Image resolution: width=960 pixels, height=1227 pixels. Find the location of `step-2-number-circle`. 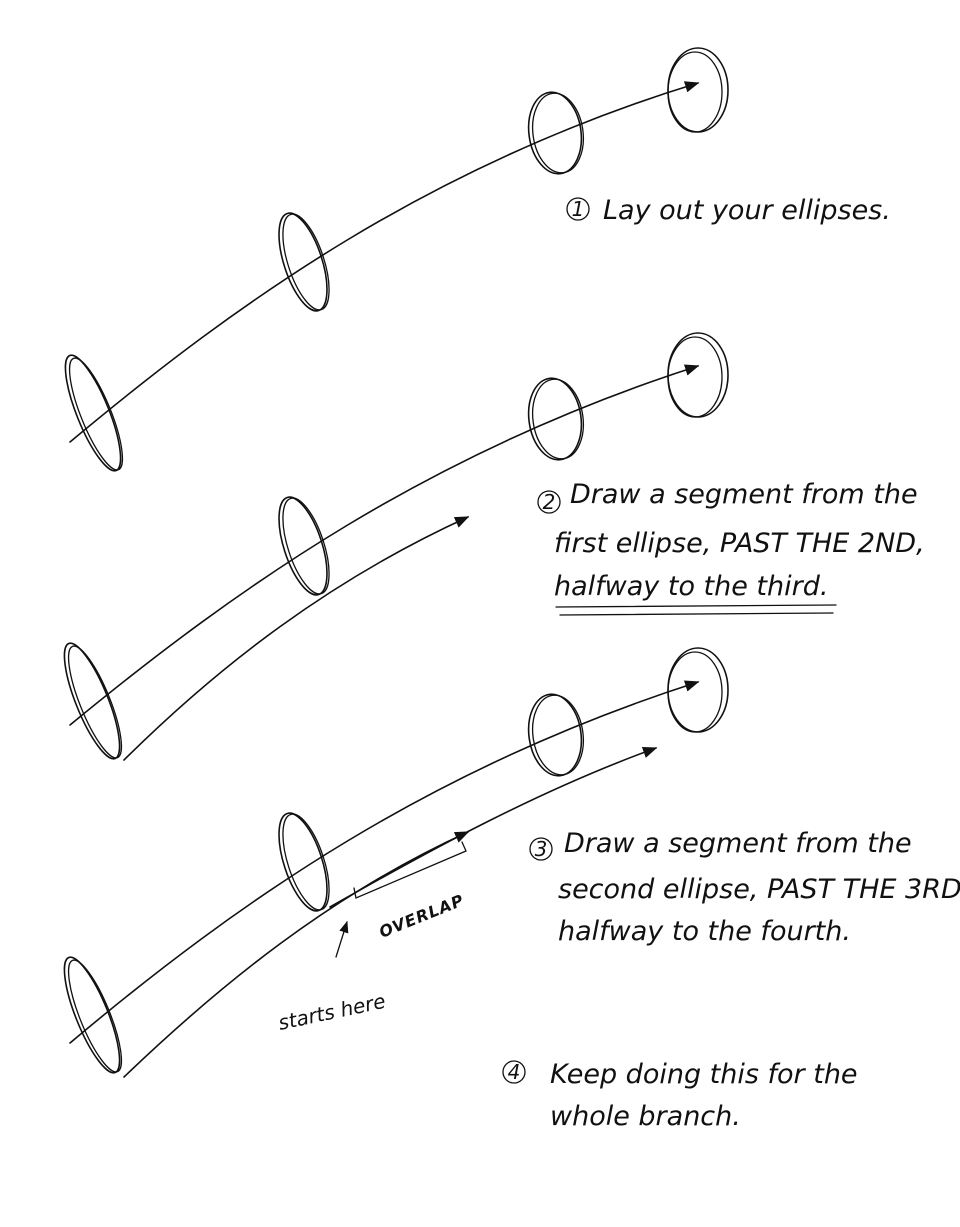

step-2-number-circle is located at coordinates (549, 502).